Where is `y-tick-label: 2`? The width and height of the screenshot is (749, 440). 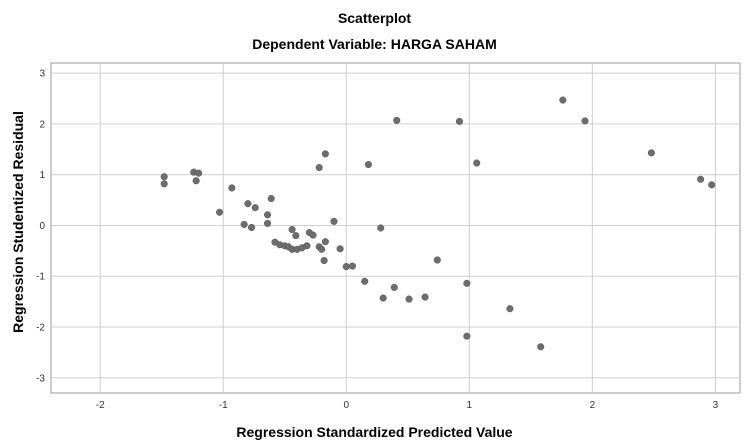 y-tick-label: 2 is located at coordinates (42, 124).